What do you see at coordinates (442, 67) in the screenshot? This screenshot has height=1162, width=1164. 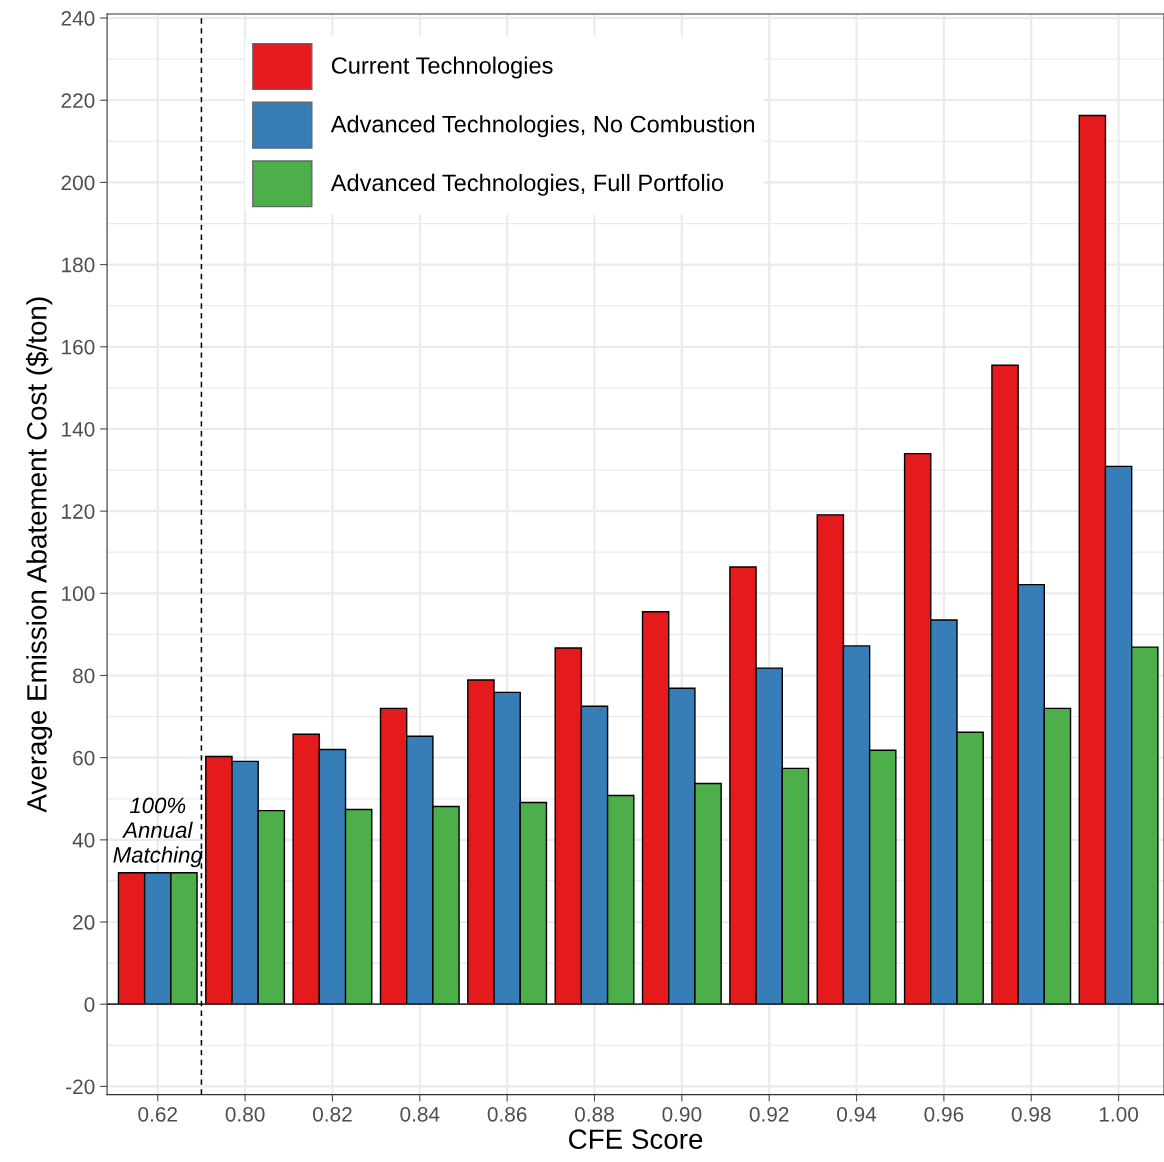 I see `legend-label: Current Technologies` at bounding box center [442, 67].